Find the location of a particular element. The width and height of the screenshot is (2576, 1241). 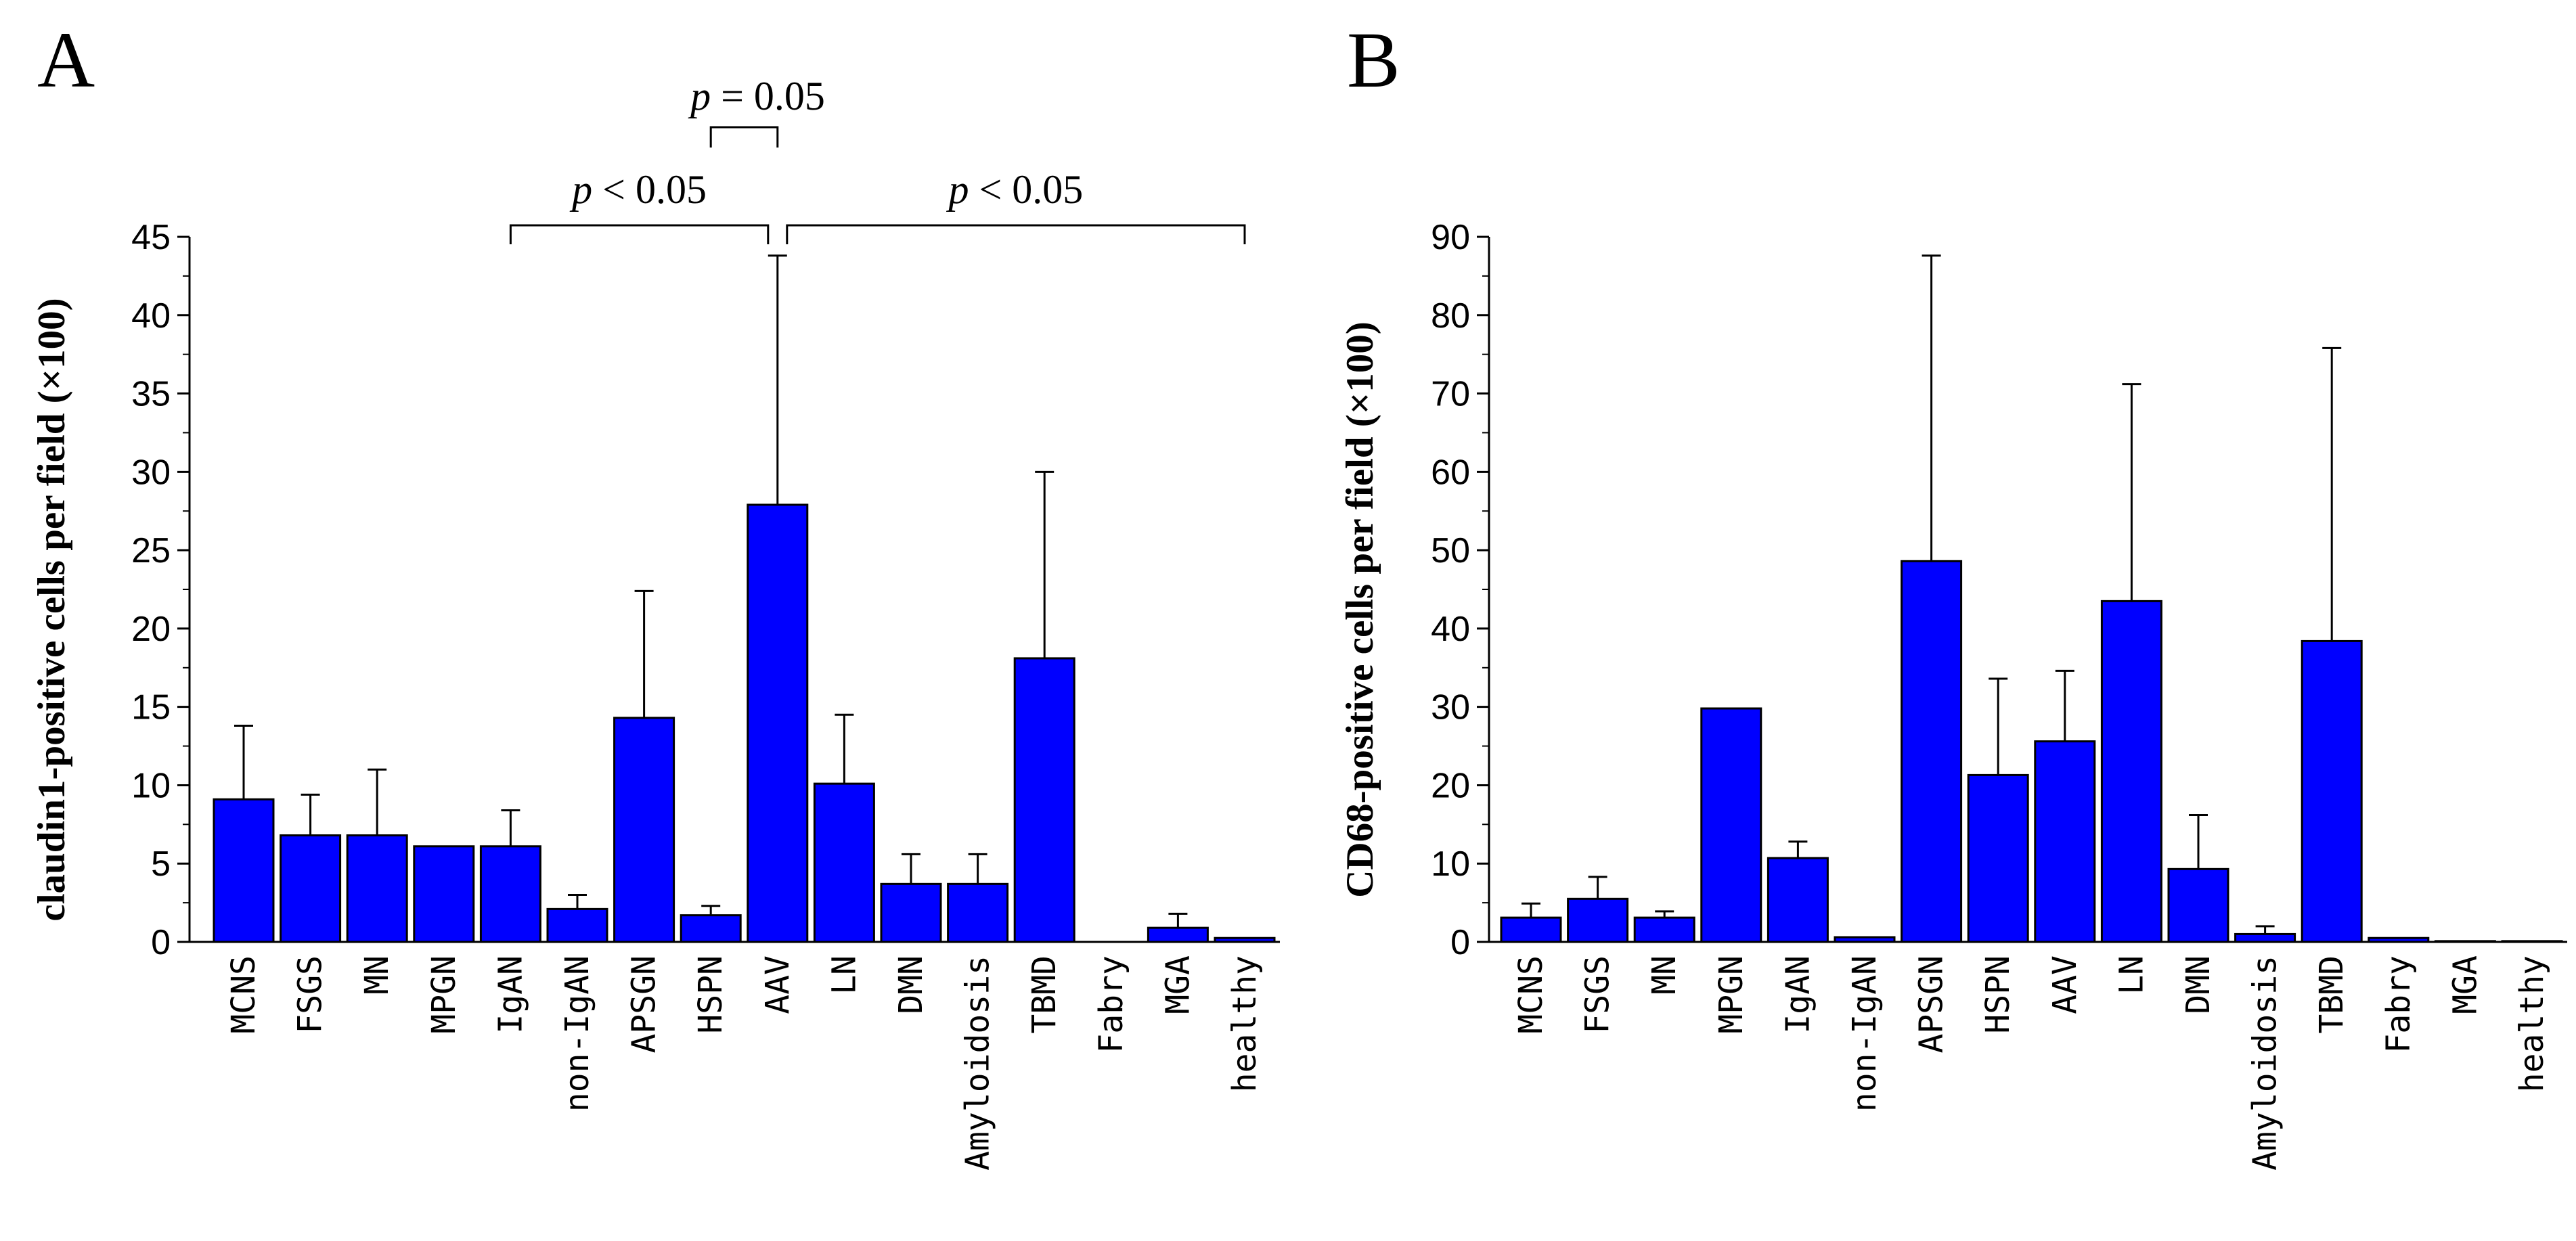

y-tick-label: 45 is located at coordinates (151, 237).